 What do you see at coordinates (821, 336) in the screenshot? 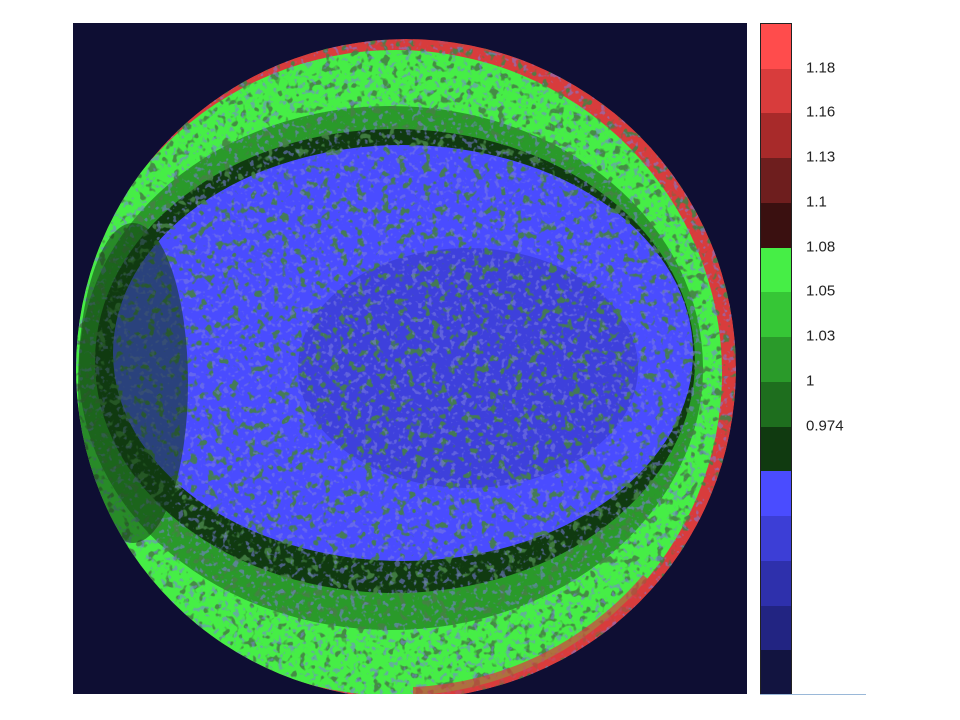
I see `colorbar-tick-label: 1.03` at bounding box center [821, 336].